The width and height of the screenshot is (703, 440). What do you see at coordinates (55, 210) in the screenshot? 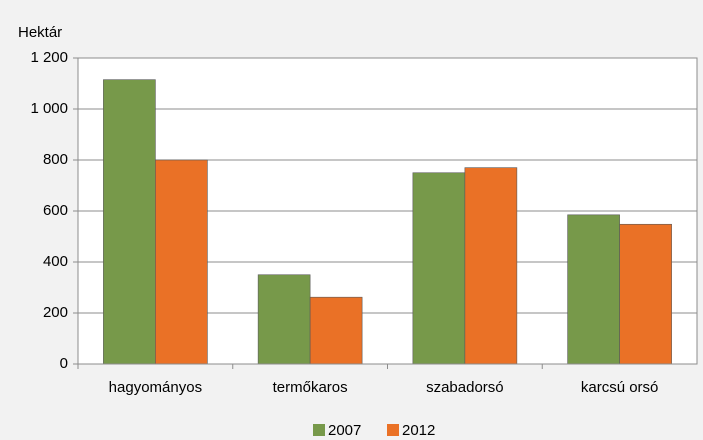
I see `y-tick-label: 600` at bounding box center [55, 210].